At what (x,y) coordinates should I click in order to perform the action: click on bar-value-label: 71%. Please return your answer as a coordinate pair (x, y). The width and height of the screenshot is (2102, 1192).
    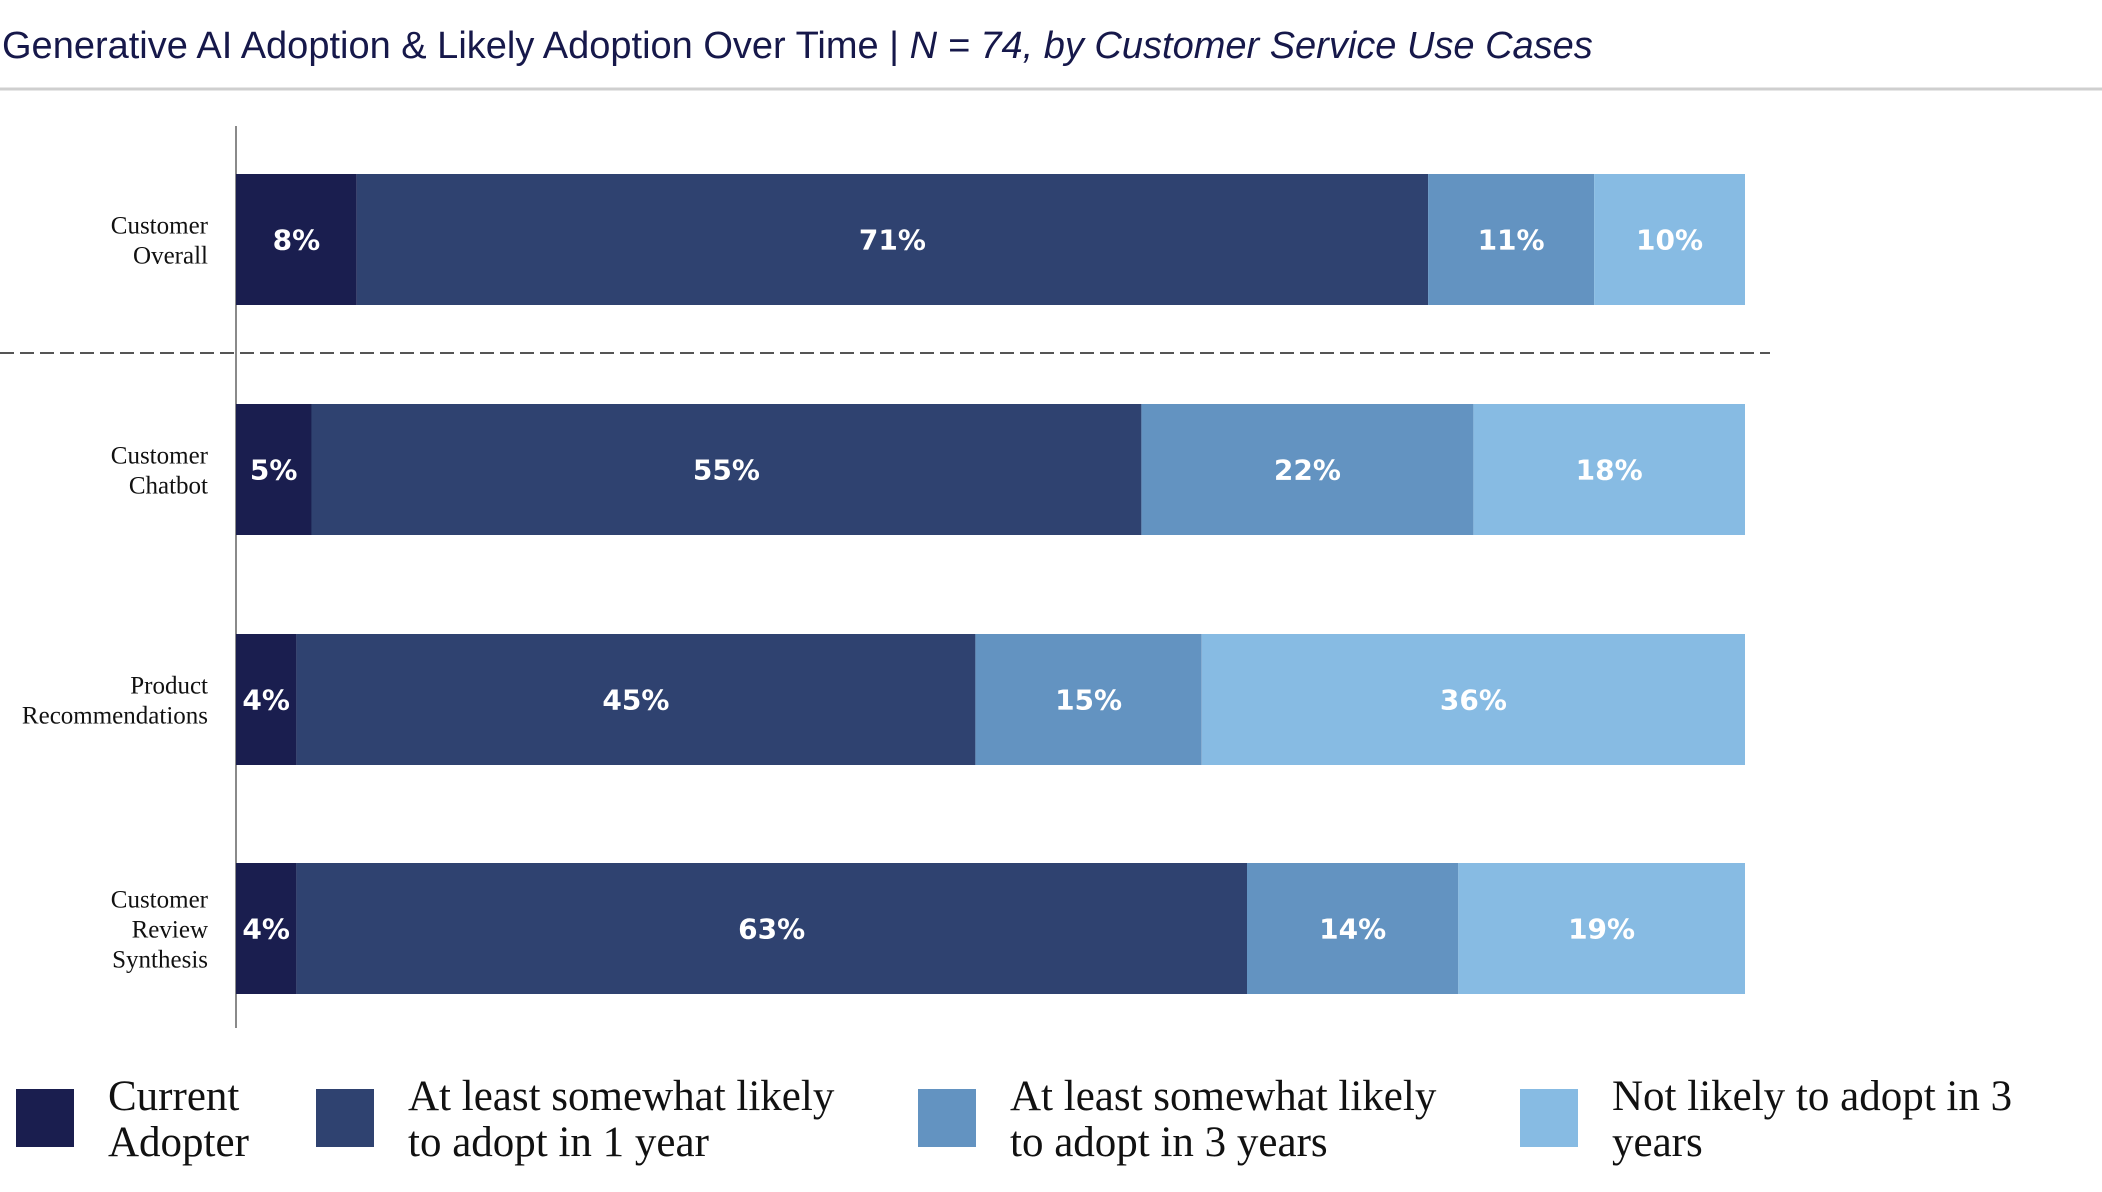
    Looking at the image, I should click on (892, 240).